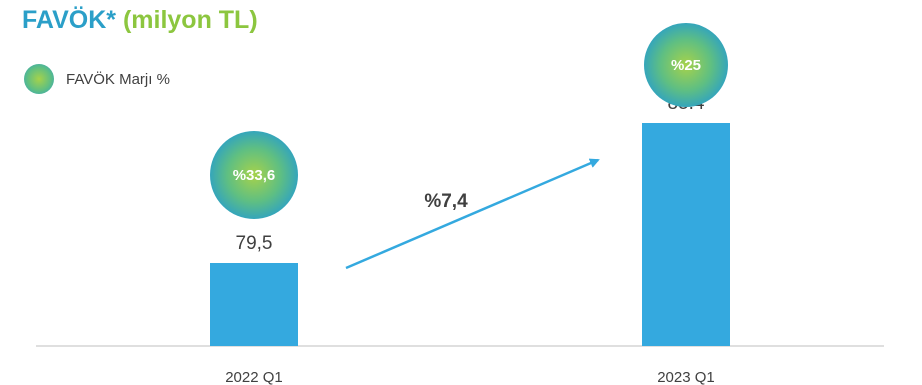 This screenshot has width=922, height=385. I want to click on chart-title: FAVÖK* (milyon TL), so click(140, 20).